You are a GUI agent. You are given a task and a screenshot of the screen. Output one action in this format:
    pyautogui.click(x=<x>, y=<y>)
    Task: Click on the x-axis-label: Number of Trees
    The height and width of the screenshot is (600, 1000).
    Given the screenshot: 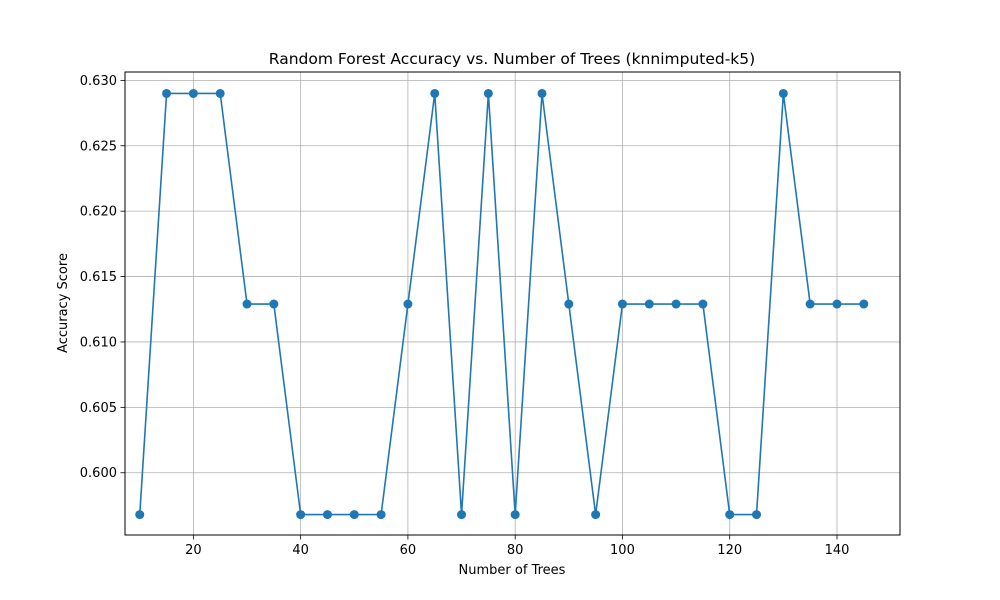 What is the action you would take?
    pyautogui.click(x=512, y=570)
    